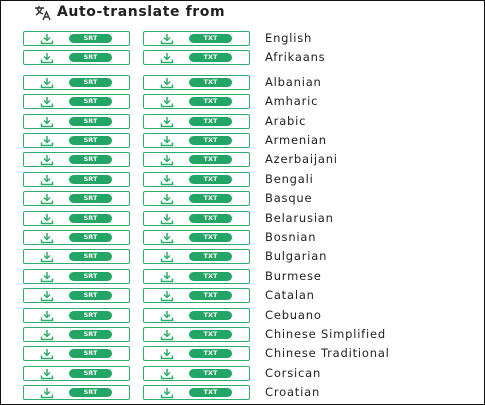 The width and height of the screenshot is (485, 405). I want to click on translate-icon, so click(43, 13).